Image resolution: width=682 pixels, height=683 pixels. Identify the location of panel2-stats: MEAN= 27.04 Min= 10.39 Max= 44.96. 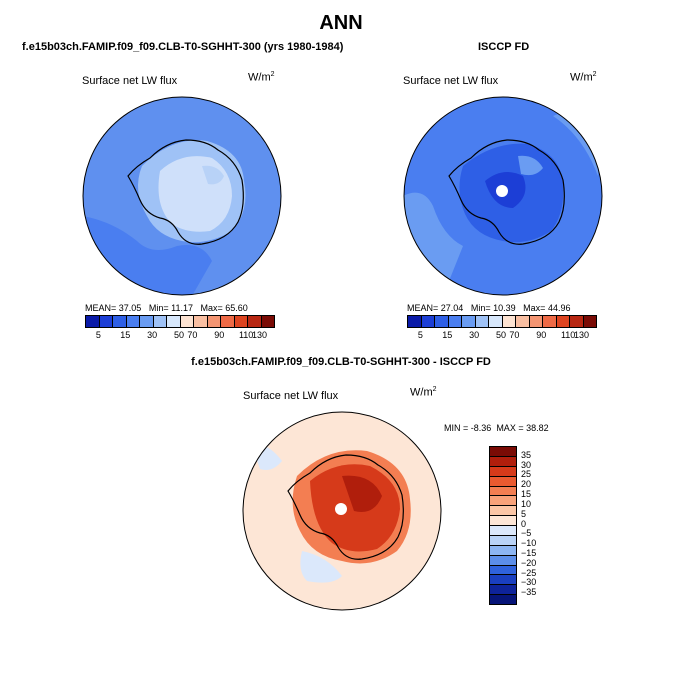
(489, 308).